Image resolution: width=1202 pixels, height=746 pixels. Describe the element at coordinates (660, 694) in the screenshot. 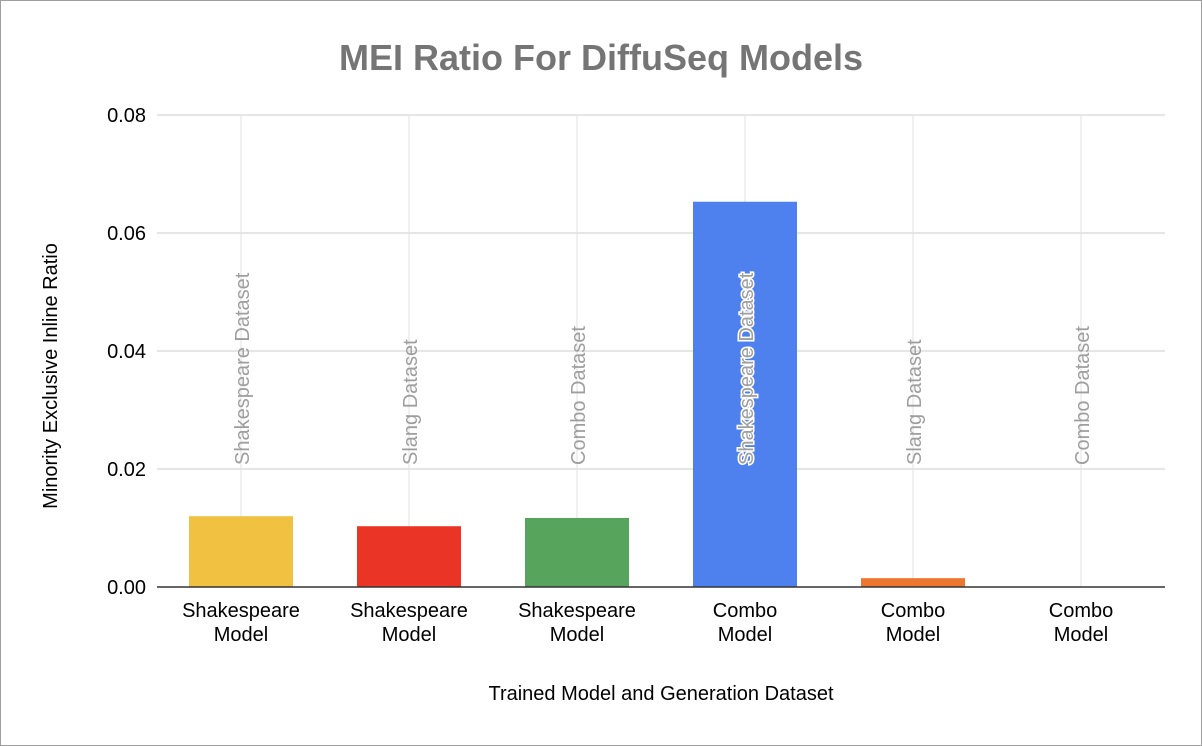

I see `x-axis-label: Trained Model and Generation Dataset` at that location.